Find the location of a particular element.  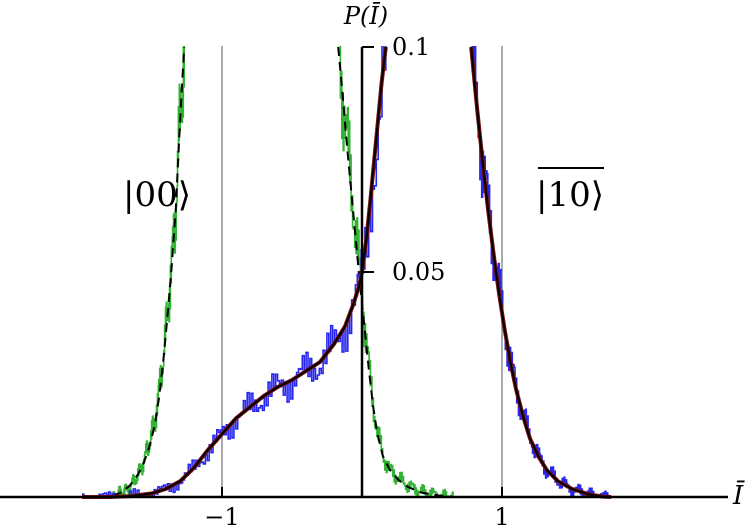

y-tick-label-0: 0.05 is located at coordinates (418, 272).